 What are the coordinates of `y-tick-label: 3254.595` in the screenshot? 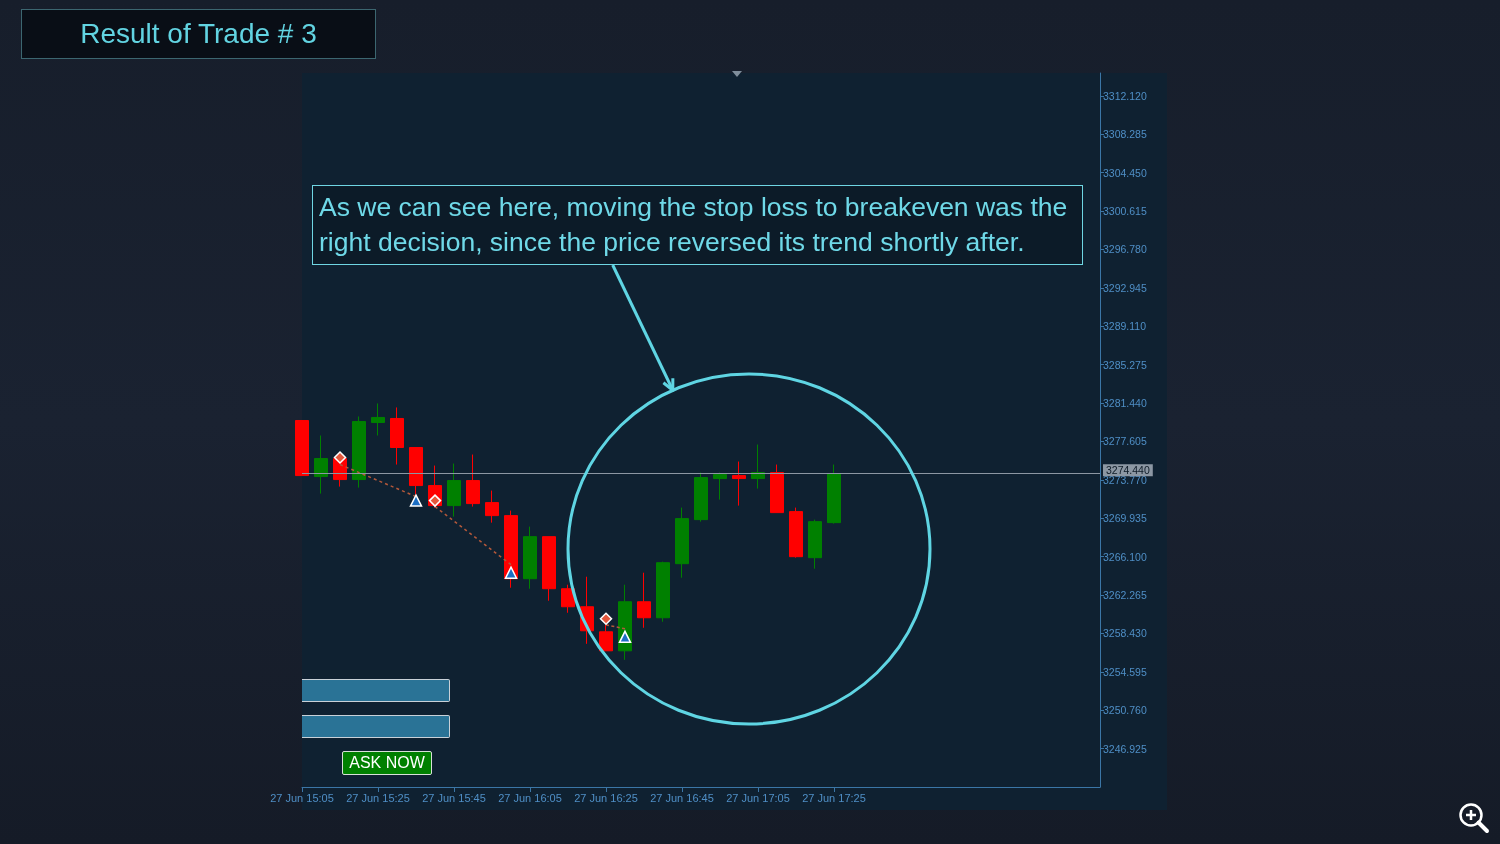 It's located at (1125, 671).